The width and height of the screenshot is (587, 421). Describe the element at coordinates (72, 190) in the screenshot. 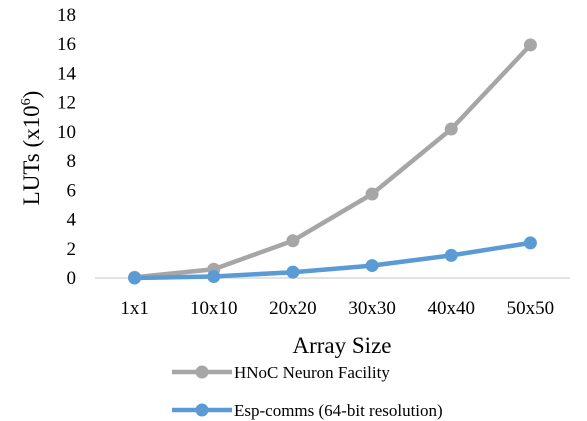

I see `y-tick-label: 6` at that location.